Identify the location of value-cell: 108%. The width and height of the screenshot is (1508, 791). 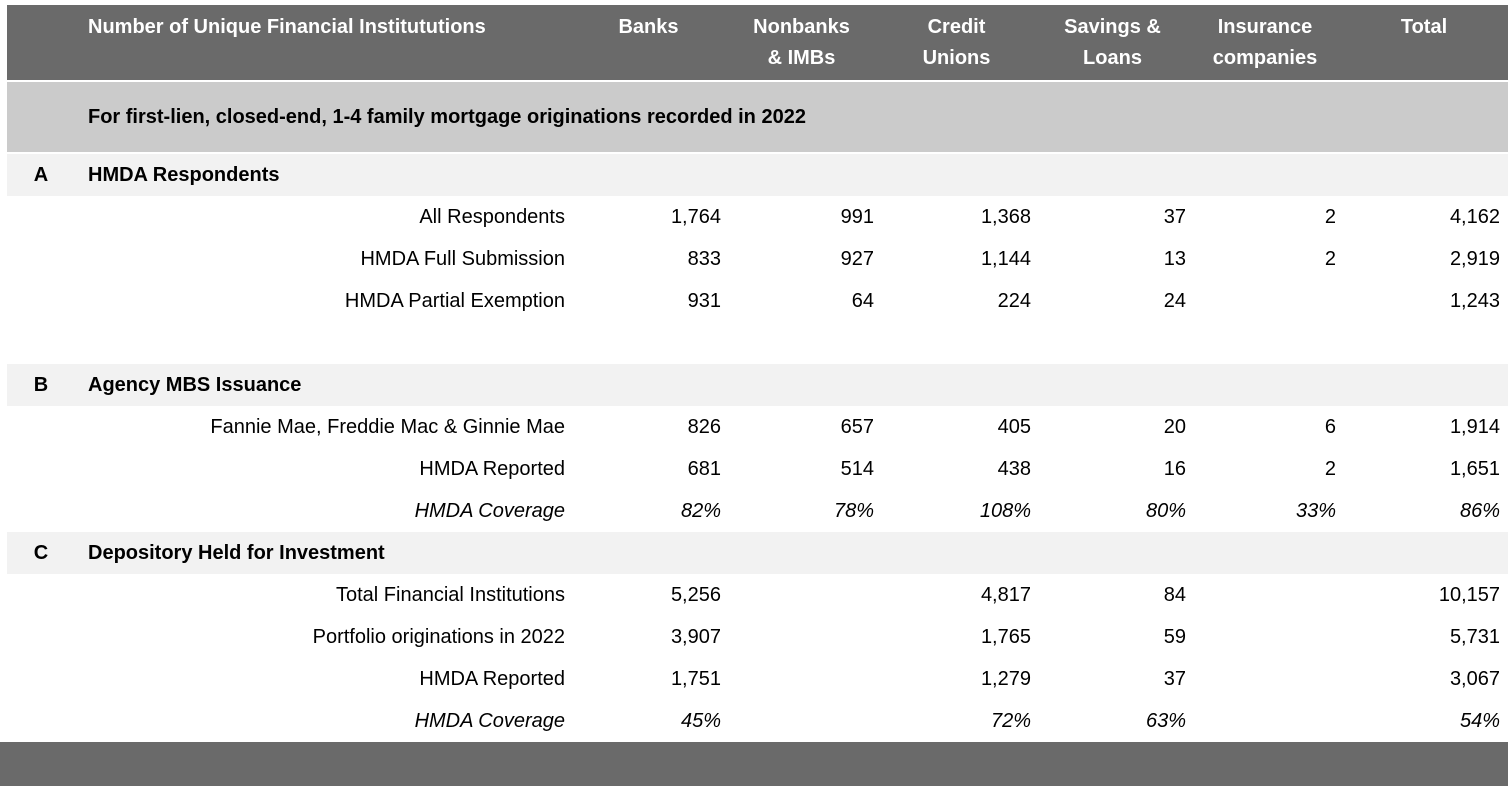
(1005, 510).